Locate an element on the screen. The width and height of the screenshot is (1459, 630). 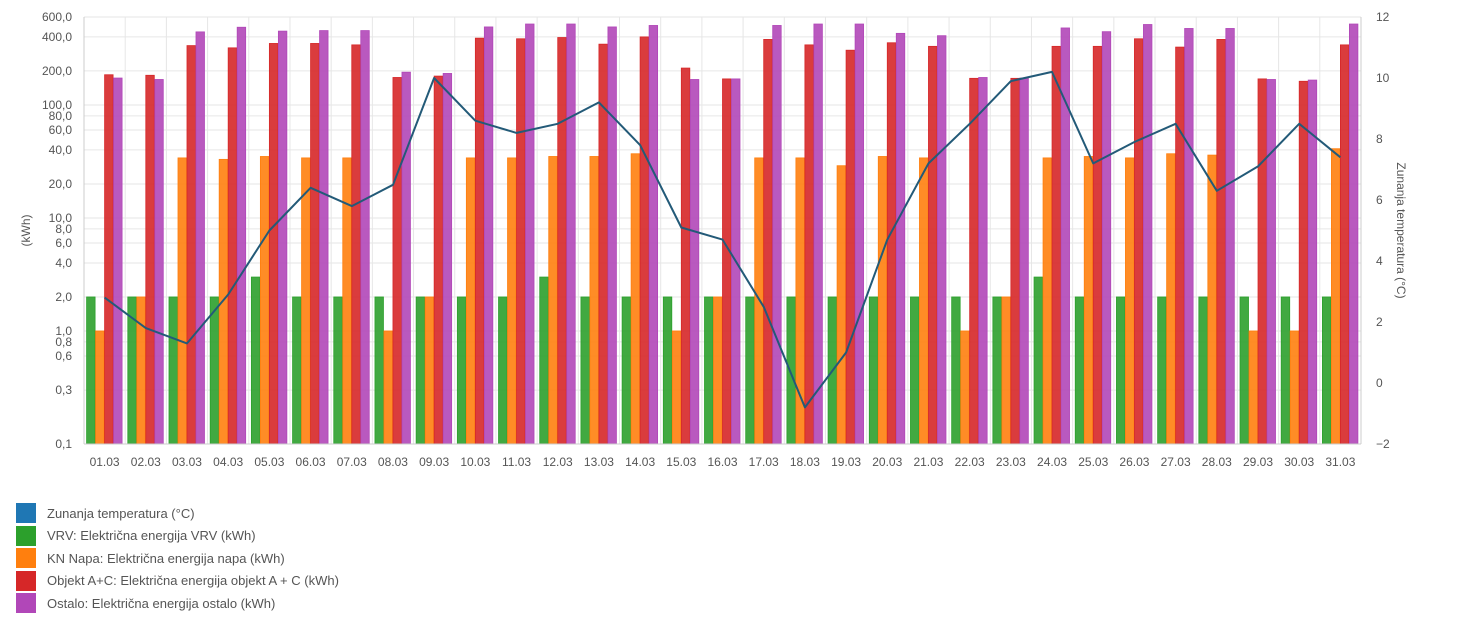
legend-item-napa: KN Napa: Električna energija napa (kWh) is located at coordinates (177, 558).